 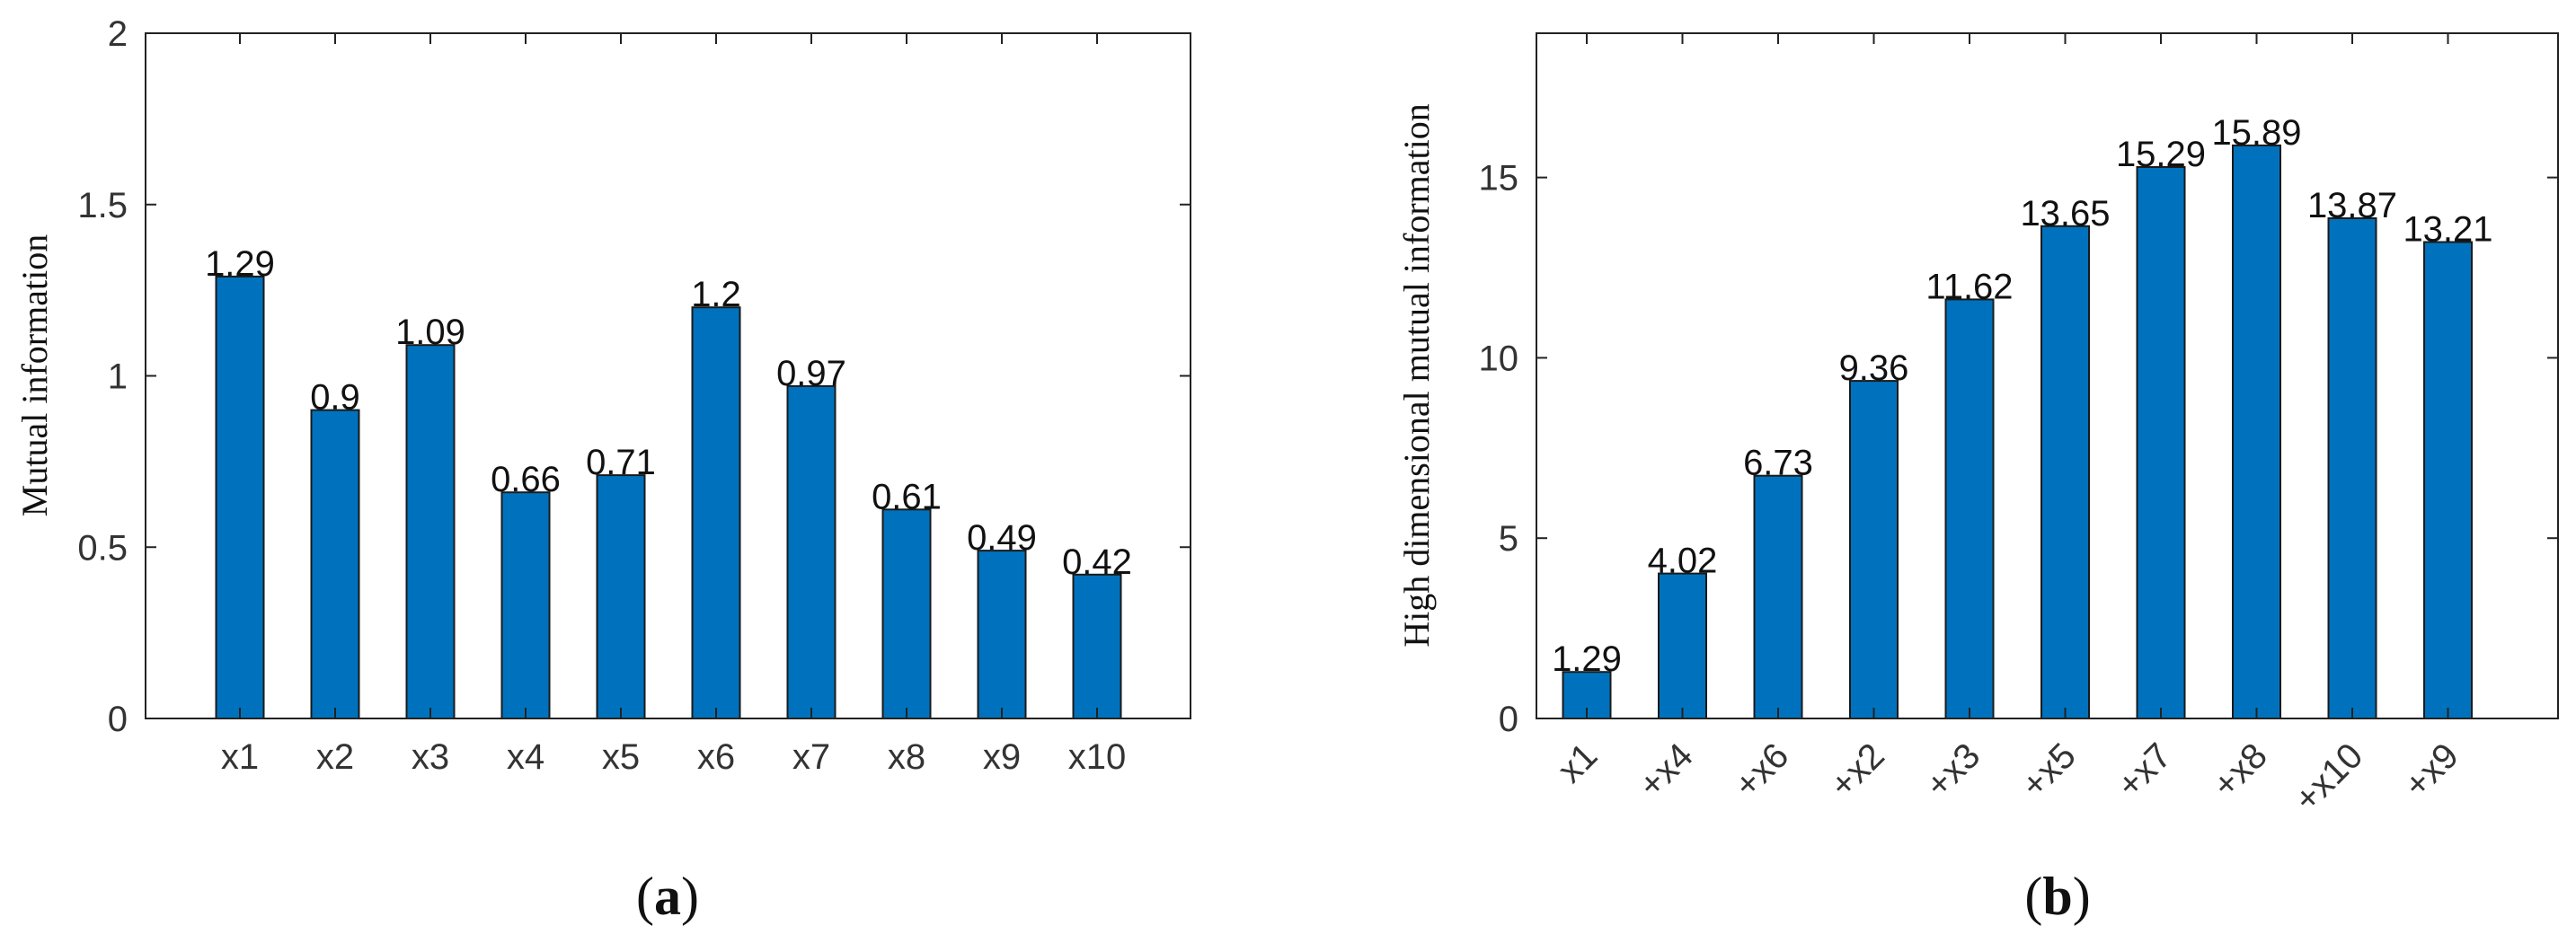 I want to click on y-tick-label-b-3: 10, so click(x=1499, y=358).